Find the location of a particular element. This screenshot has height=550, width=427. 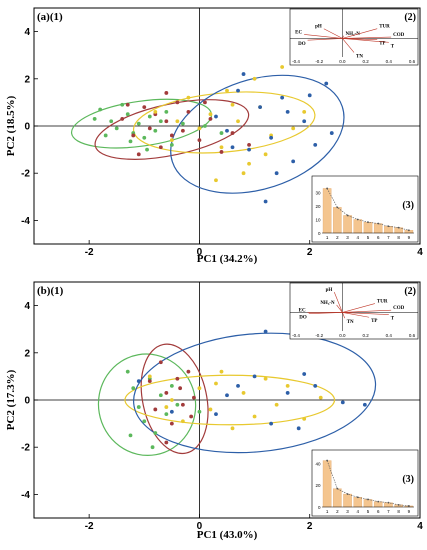

loading-x-tick-label: 0.0 is located at coordinates (342, 61).